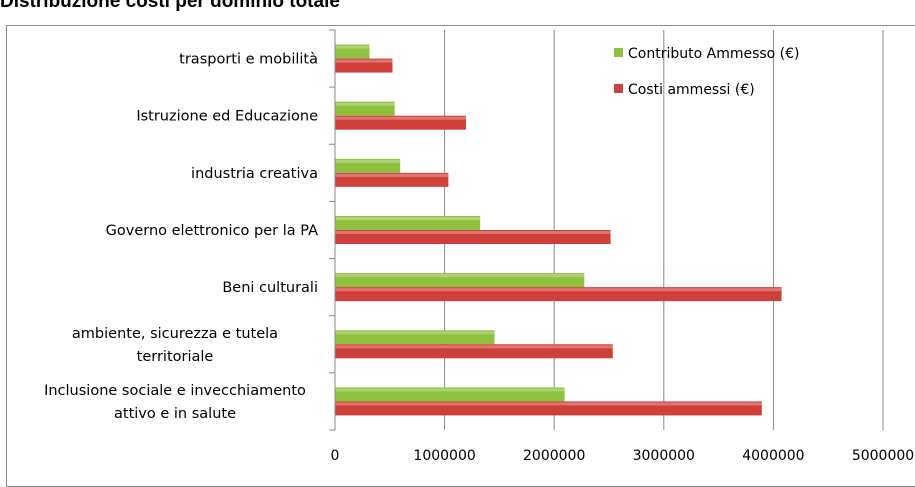 The height and width of the screenshot is (487, 915). Describe the element at coordinates (335, 456) in the screenshot. I see `x-tick-label: 0` at that location.